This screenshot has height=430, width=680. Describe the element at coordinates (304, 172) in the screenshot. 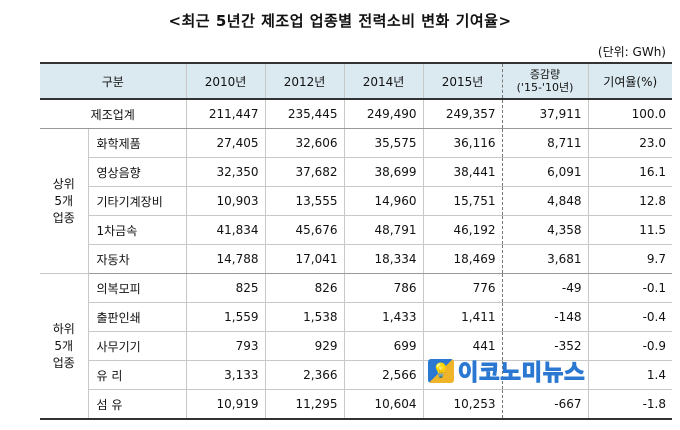

I see `cell-2012: 37,682` at that location.